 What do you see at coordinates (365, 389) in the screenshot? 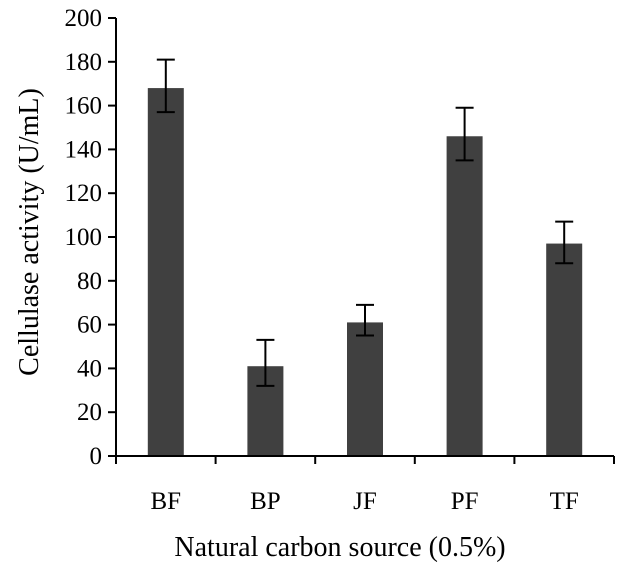
I see `bar-jf` at bounding box center [365, 389].